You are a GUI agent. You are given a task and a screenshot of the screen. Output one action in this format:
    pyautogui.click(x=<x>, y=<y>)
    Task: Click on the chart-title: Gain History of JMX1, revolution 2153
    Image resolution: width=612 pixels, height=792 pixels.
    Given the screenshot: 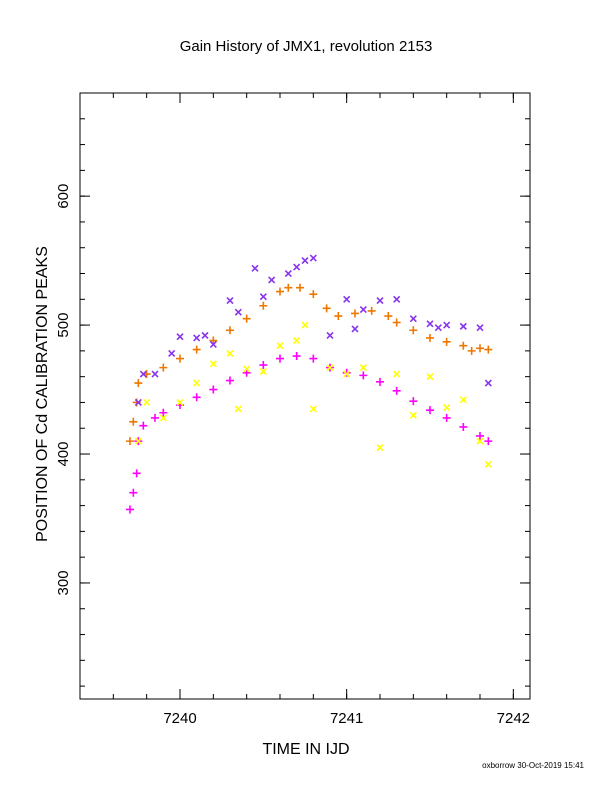 What is the action you would take?
    pyautogui.click(x=306, y=46)
    